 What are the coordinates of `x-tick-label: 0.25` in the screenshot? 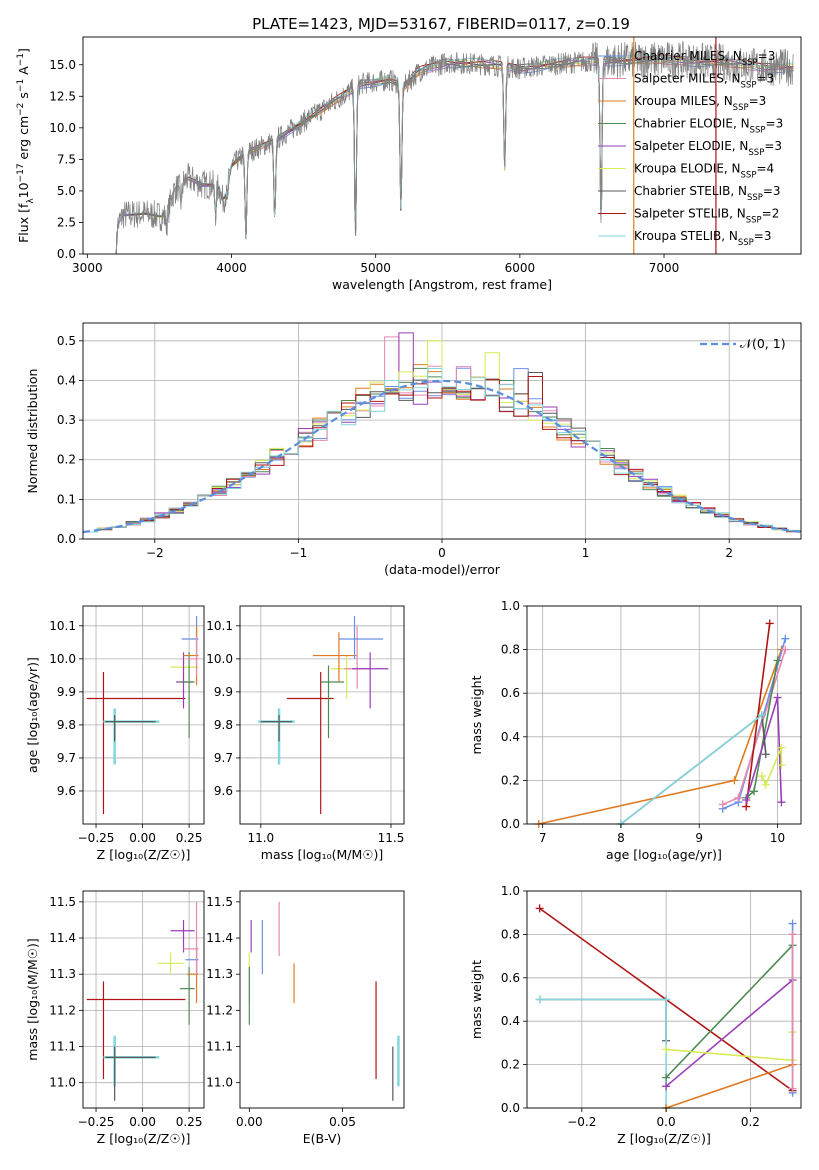 It's located at (189, 838).